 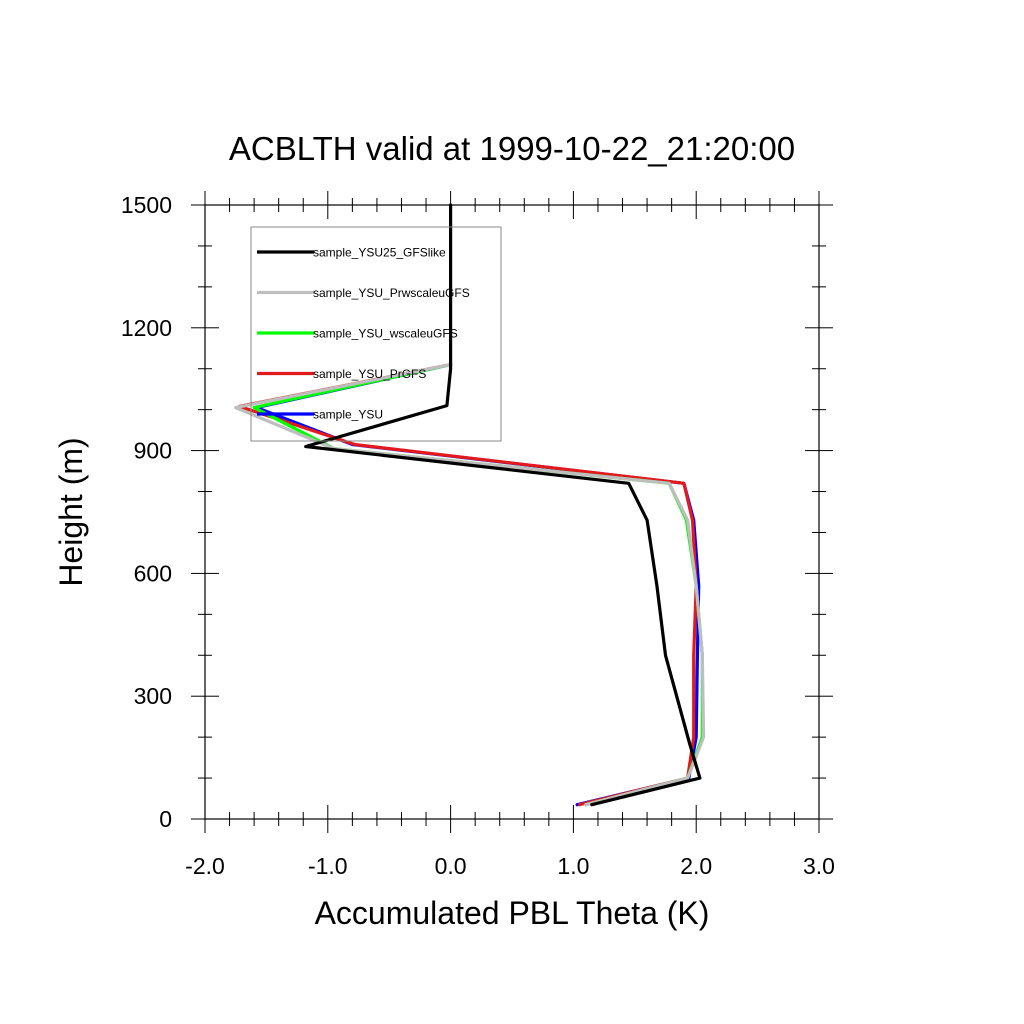 What do you see at coordinates (328, 866) in the screenshot?
I see `x-tick-label: -1.0` at bounding box center [328, 866].